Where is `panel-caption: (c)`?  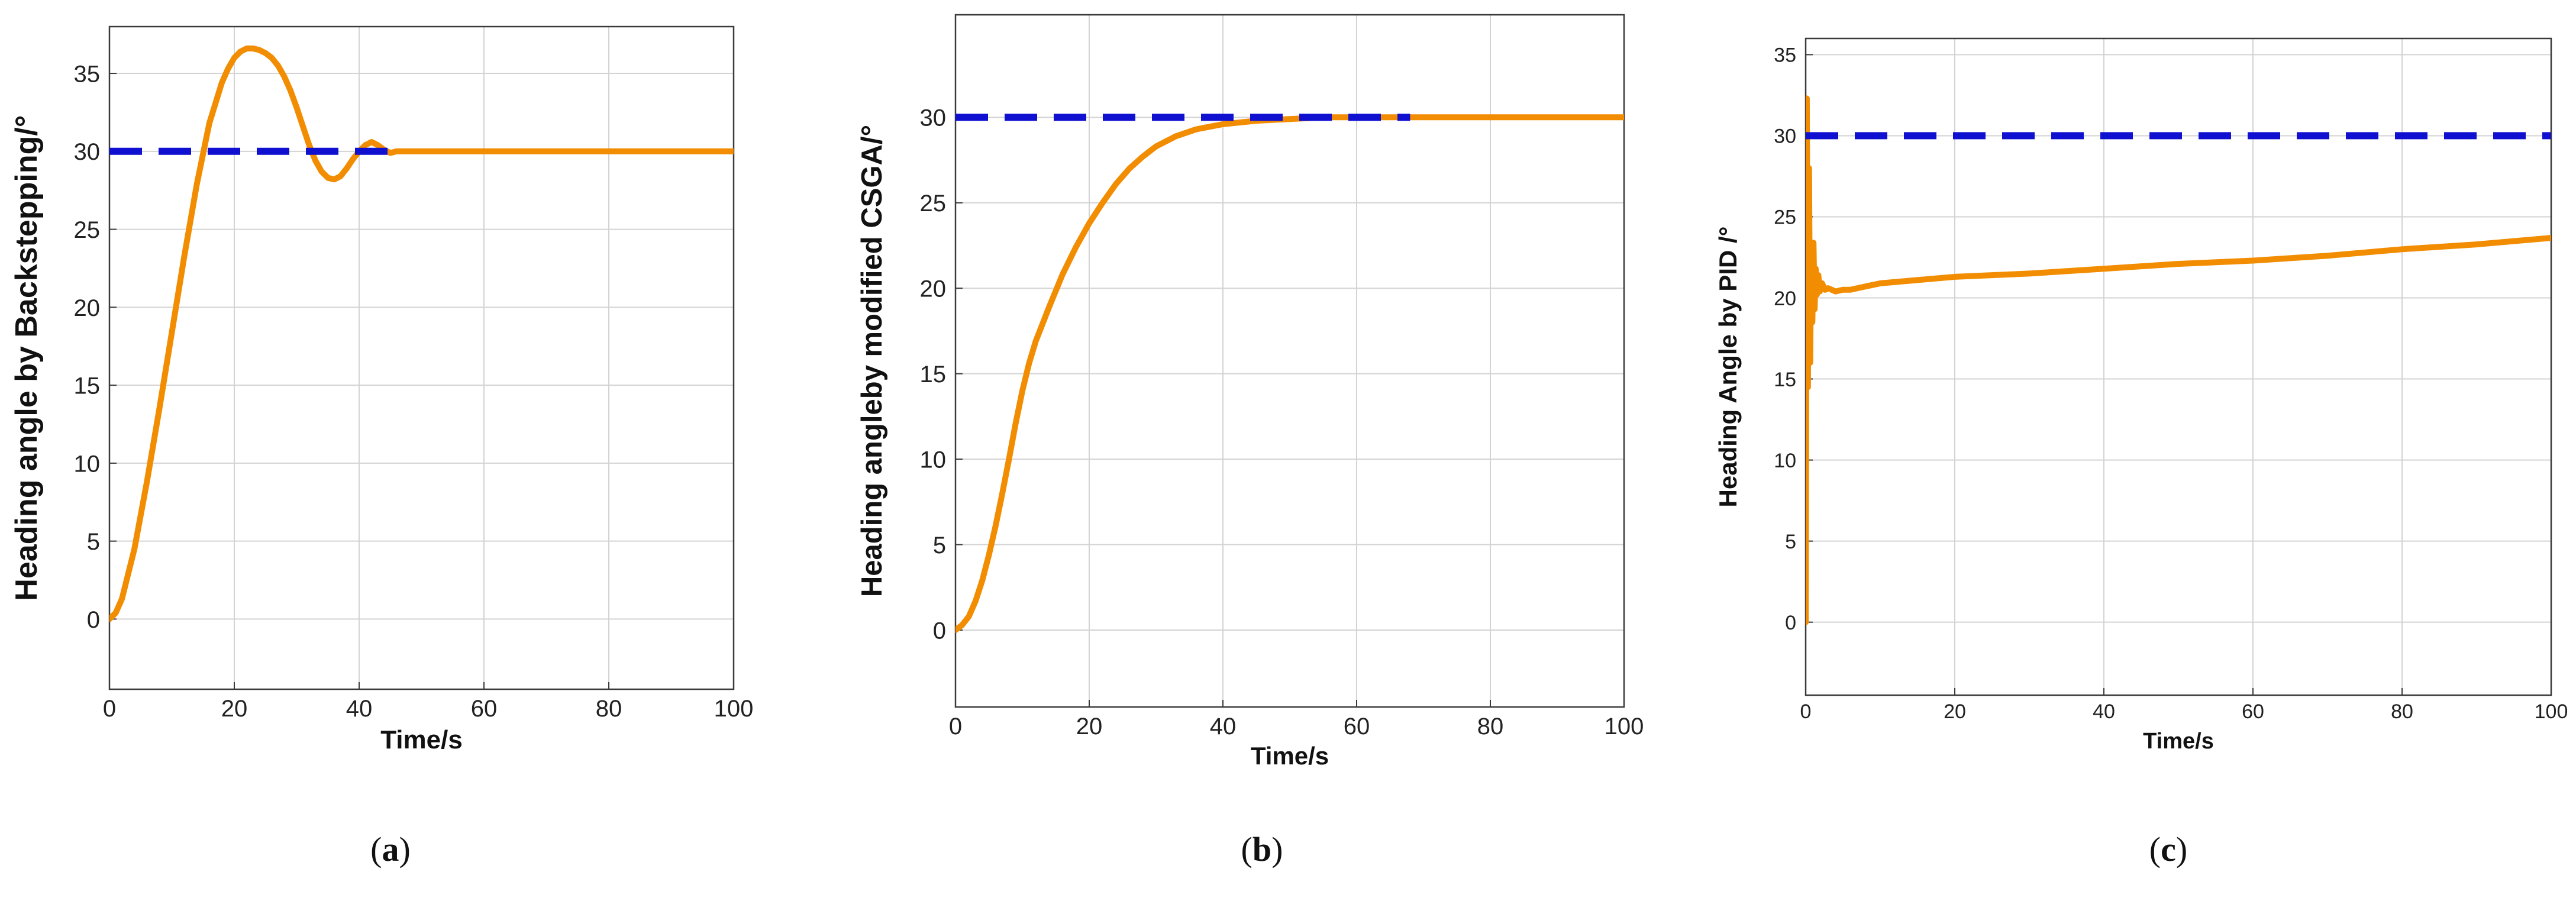 panel-caption: (c) is located at coordinates (2168, 849).